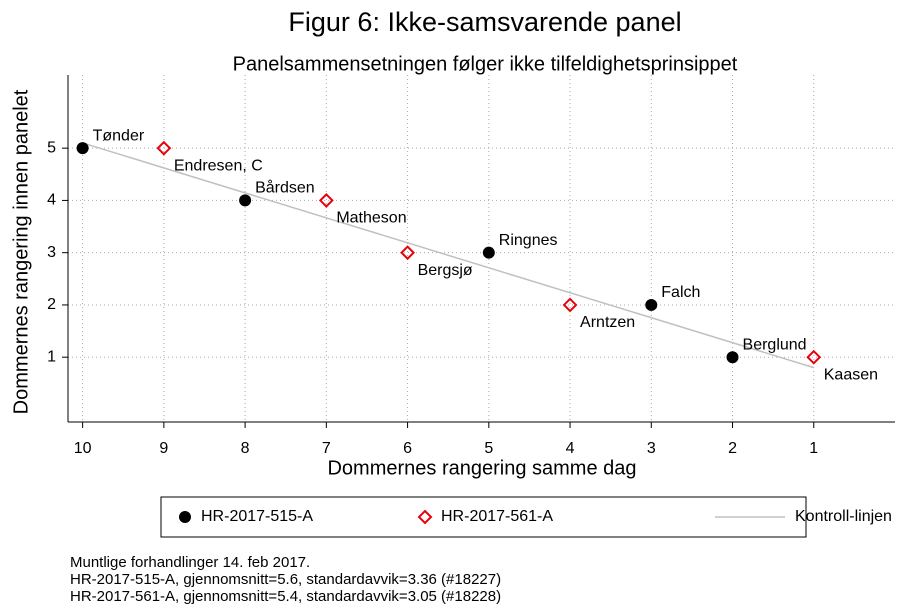  Describe the element at coordinates (497, 516) in the screenshot. I see `legend-label: HR-2017-561-A` at that location.